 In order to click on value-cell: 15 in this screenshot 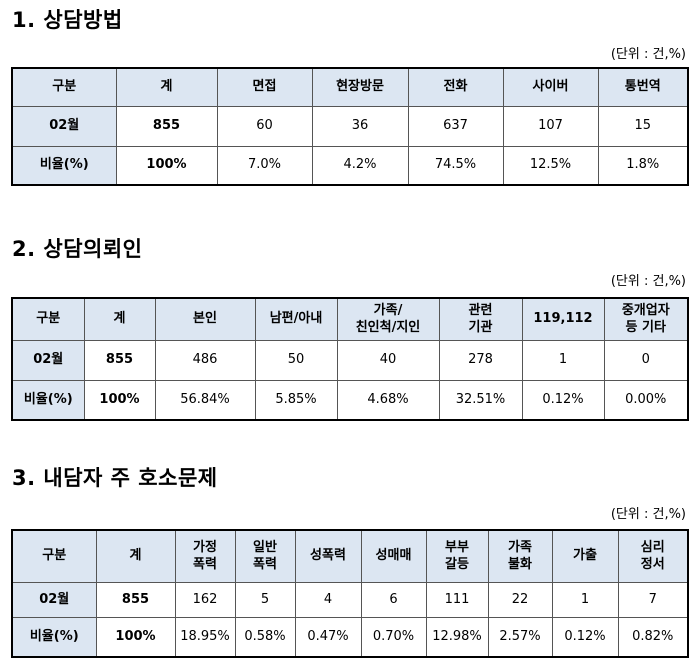, I will do `click(643, 126)`.